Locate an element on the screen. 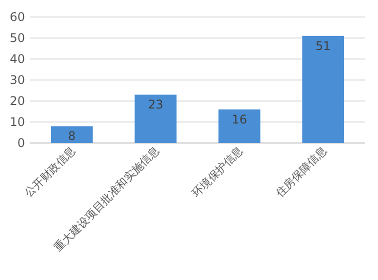  data-label: 51 is located at coordinates (323, 45).